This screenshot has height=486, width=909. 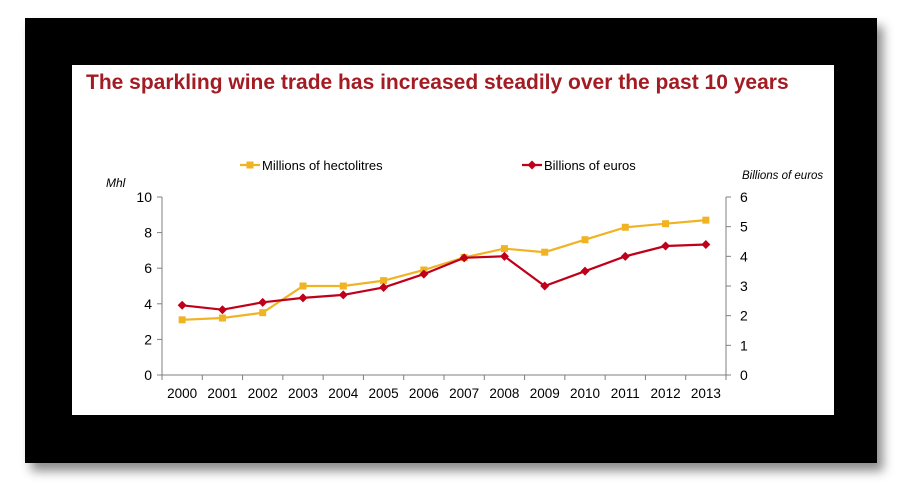 What do you see at coordinates (322, 165) in the screenshot?
I see `legend-label: Millions of hectolitres` at bounding box center [322, 165].